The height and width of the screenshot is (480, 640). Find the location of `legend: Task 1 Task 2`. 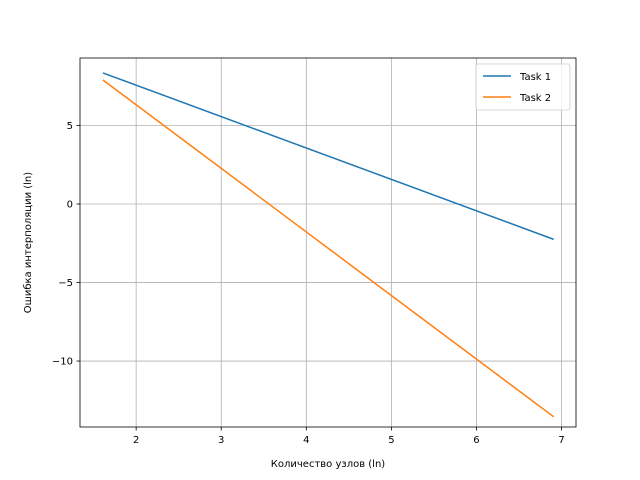

legend: Task 1 Task 2 is located at coordinates (523, 87).